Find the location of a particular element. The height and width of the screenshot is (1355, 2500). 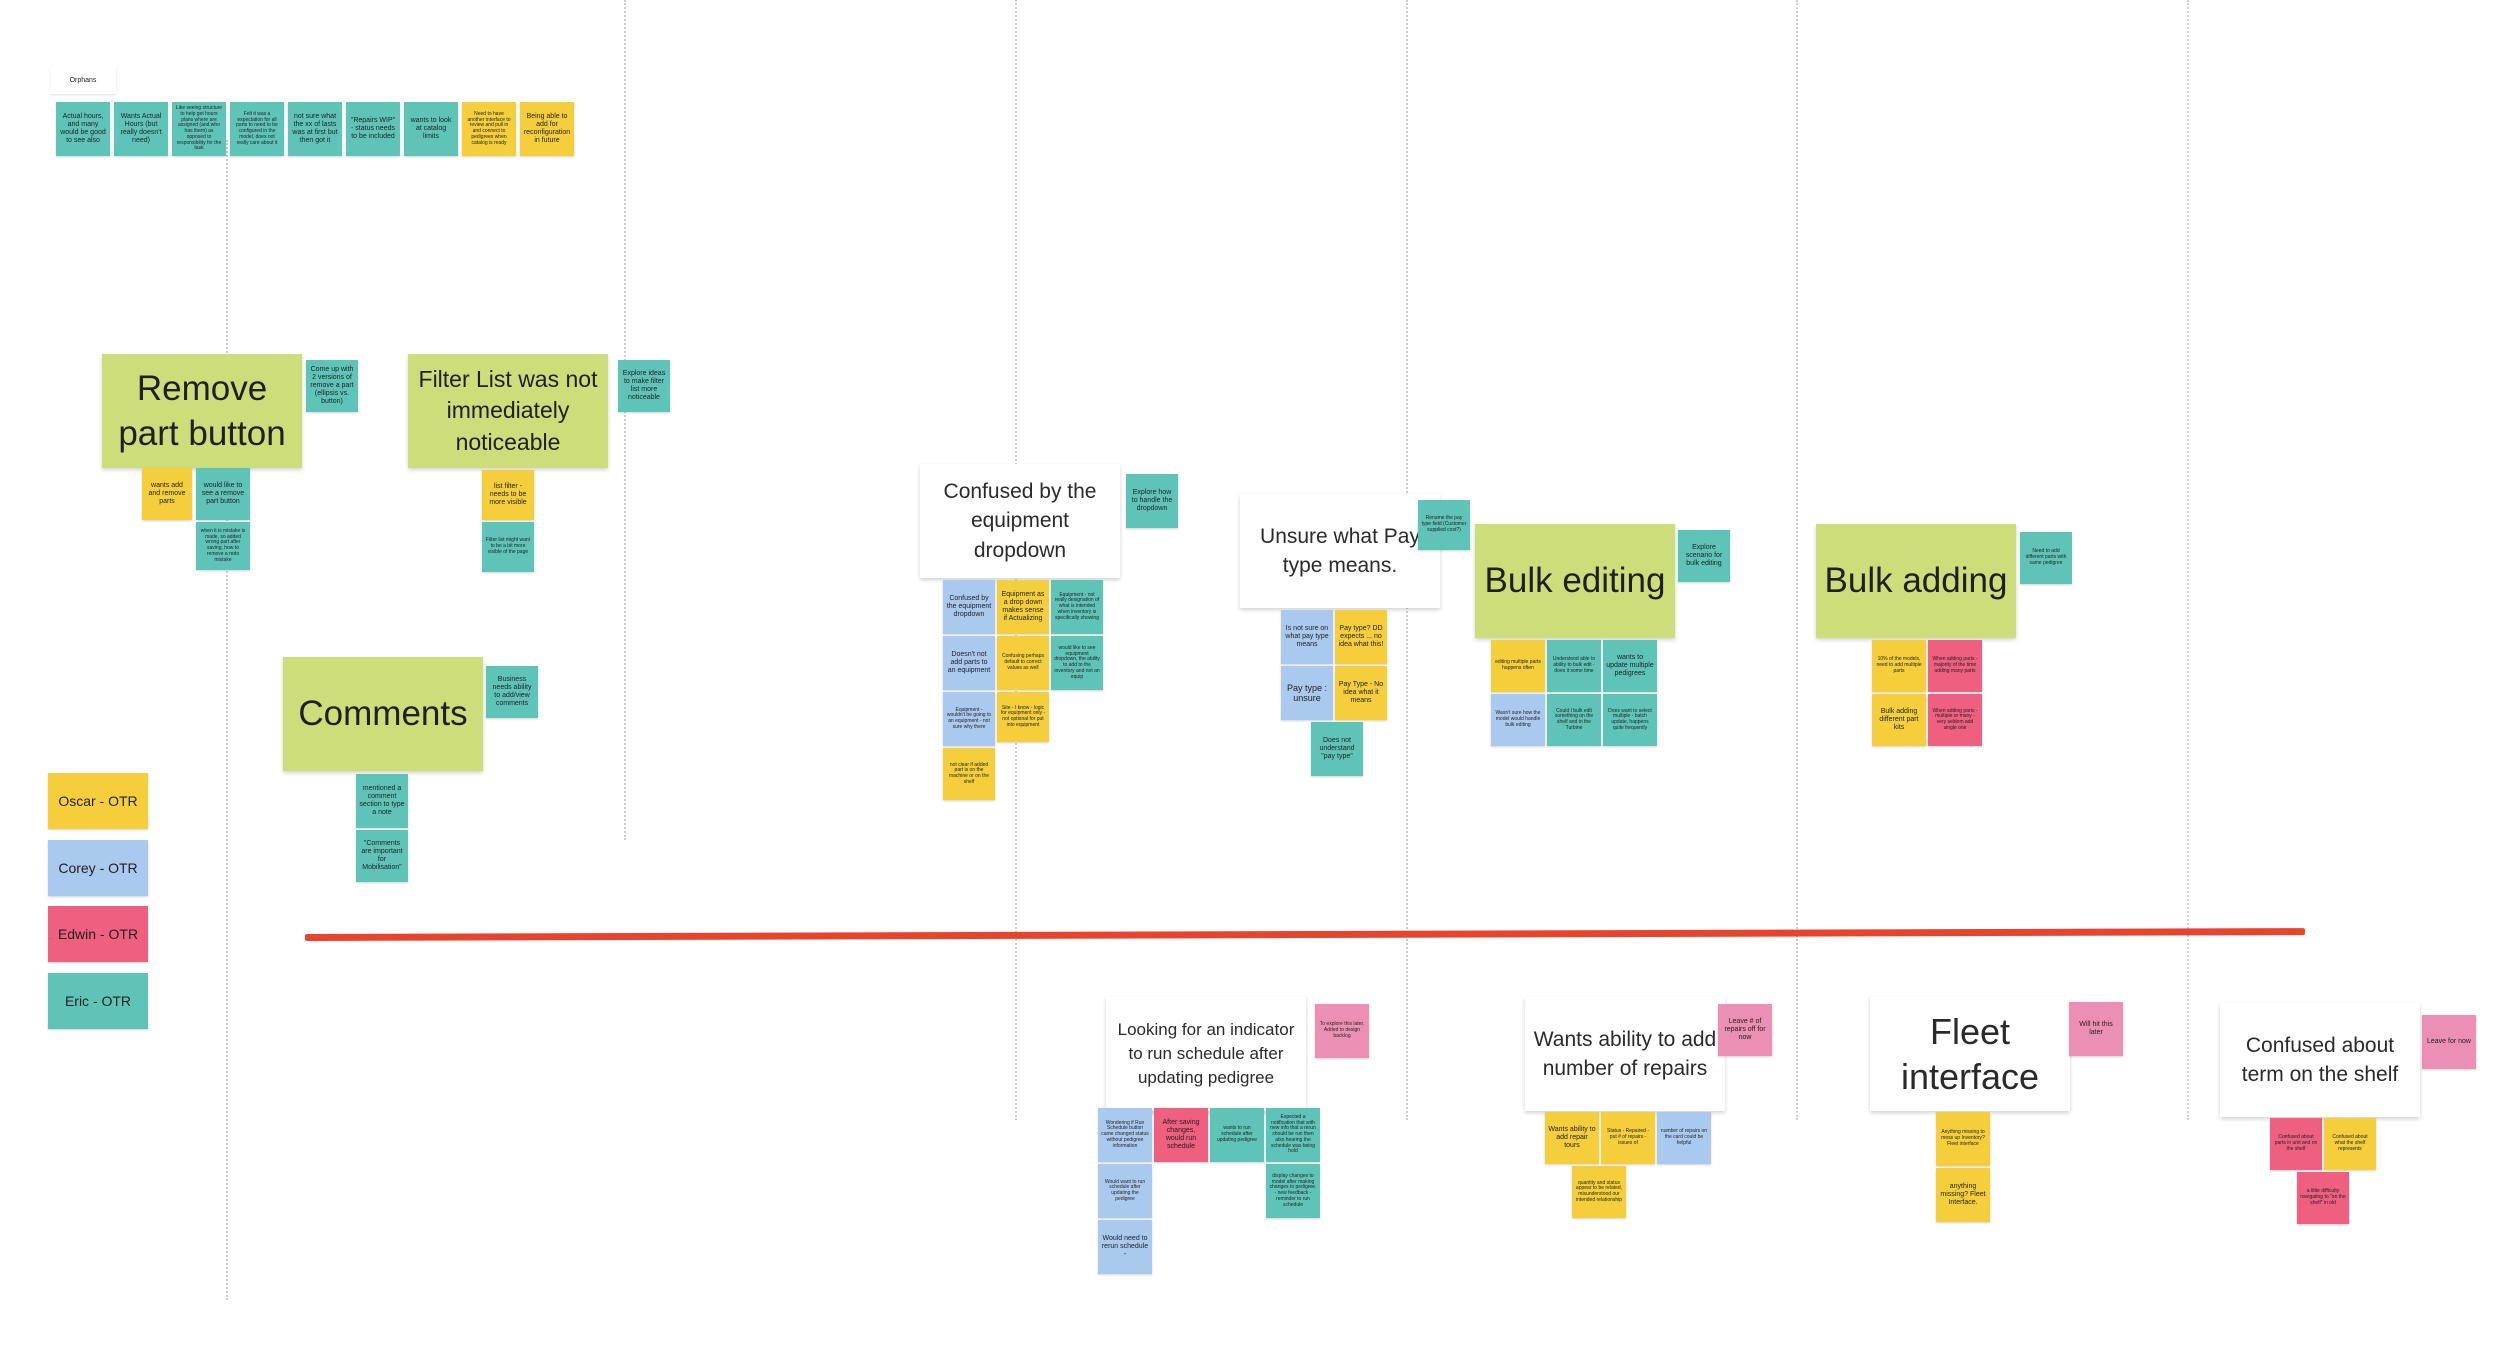

action-note: Explore how to handle the dropdown is located at coordinates (1152, 501).